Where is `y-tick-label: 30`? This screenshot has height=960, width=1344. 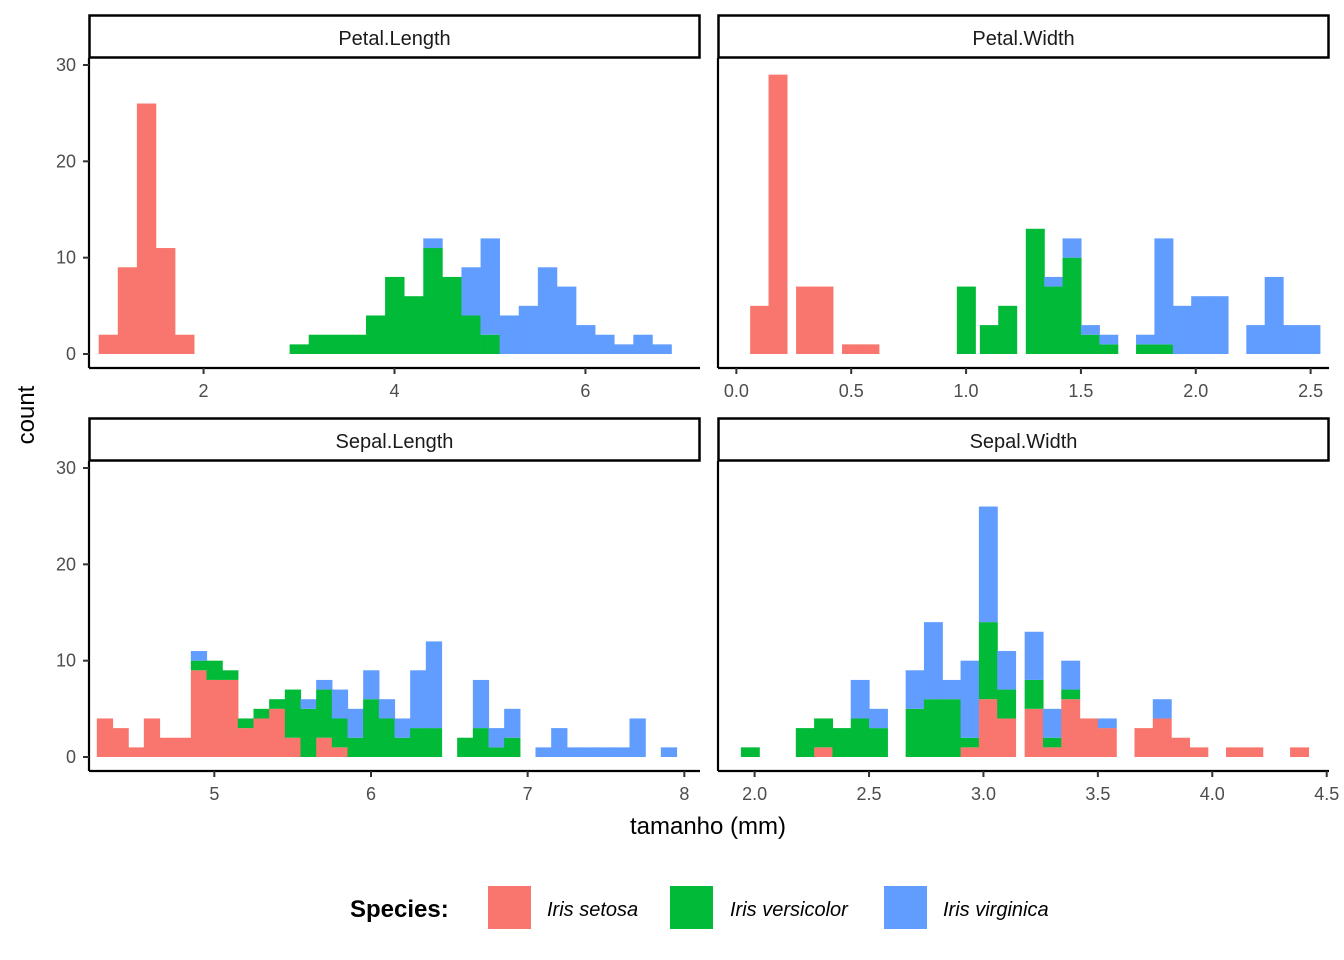
y-tick-label: 30 is located at coordinates (66, 65).